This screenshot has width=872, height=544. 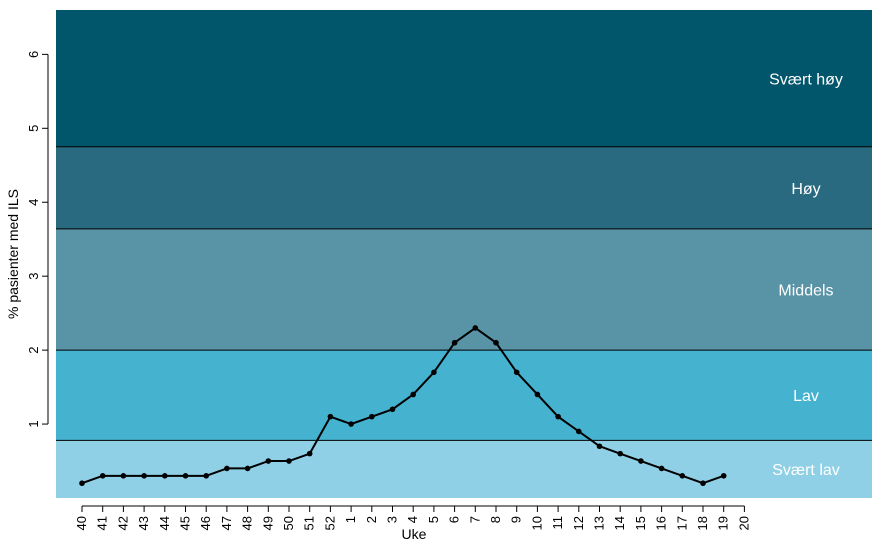 I want to click on x-tick-label-20: 8, so click(x=495, y=519).